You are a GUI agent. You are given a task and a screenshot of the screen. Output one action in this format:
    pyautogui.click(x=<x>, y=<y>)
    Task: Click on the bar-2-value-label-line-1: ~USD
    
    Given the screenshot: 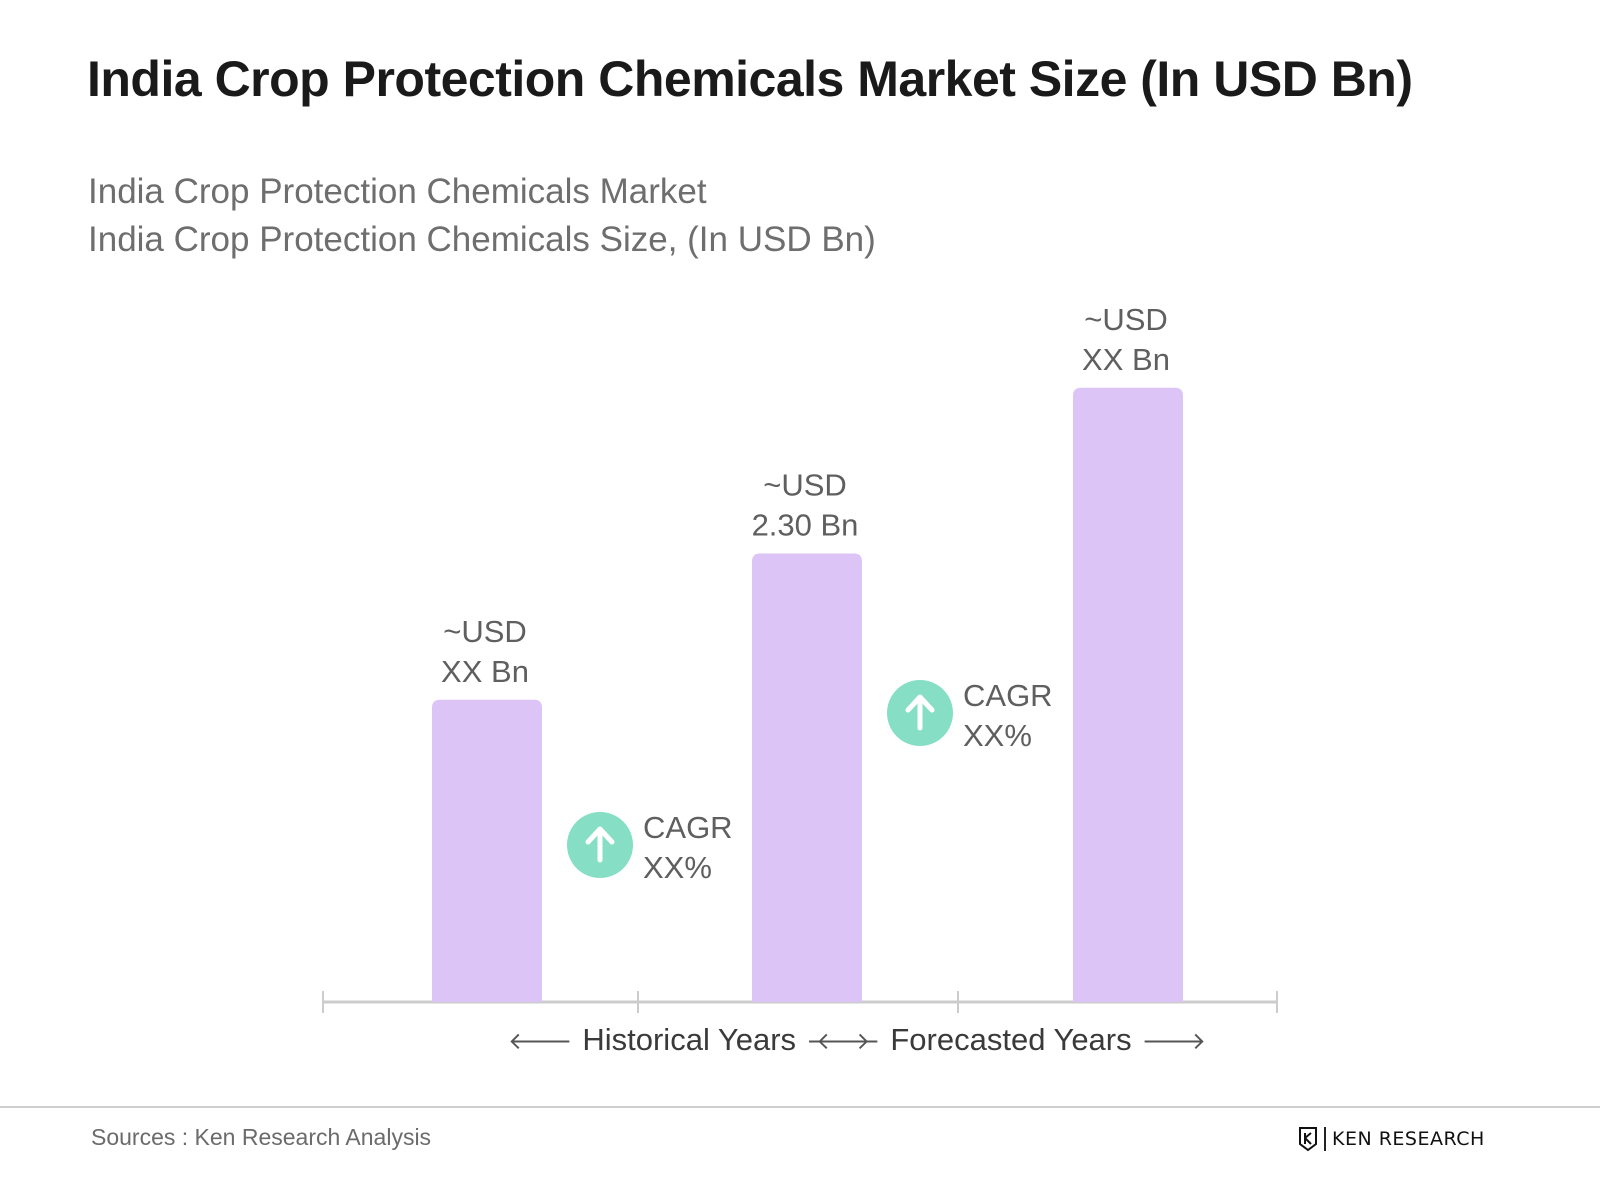 What is the action you would take?
    pyautogui.click(x=805, y=485)
    